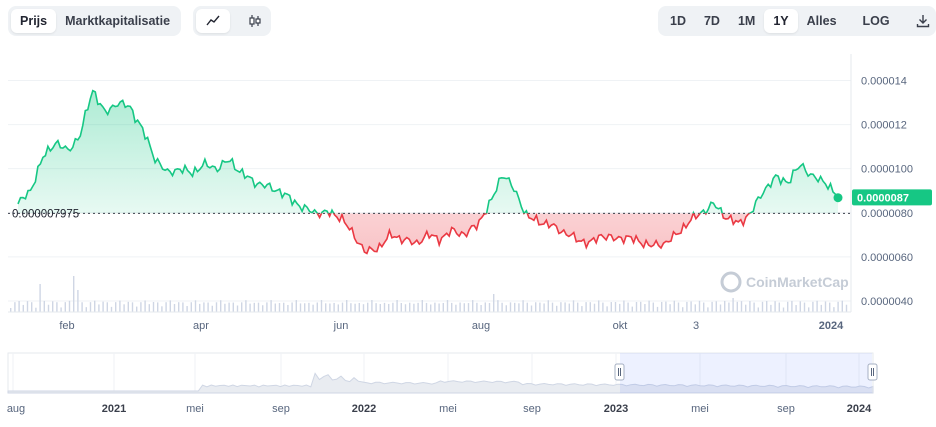 This screenshot has height=427, width=936. I want to click on range-navigator, so click(442, 373).